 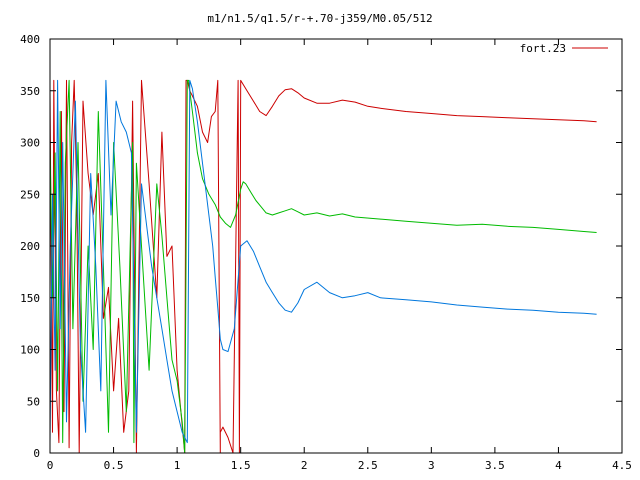 What do you see at coordinates (177, 465) in the screenshot?
I see `x-tick-label: 1` at bounding box center [177, 465].